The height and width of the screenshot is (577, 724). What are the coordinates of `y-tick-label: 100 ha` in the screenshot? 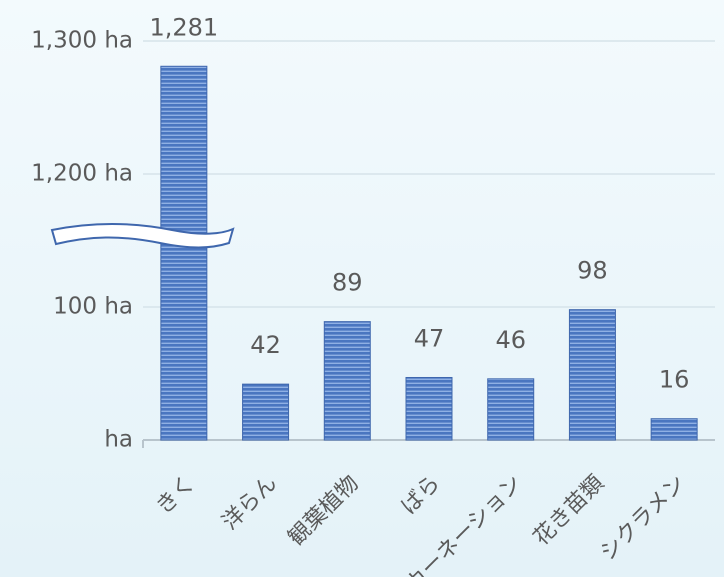 It's located at (93, 307).